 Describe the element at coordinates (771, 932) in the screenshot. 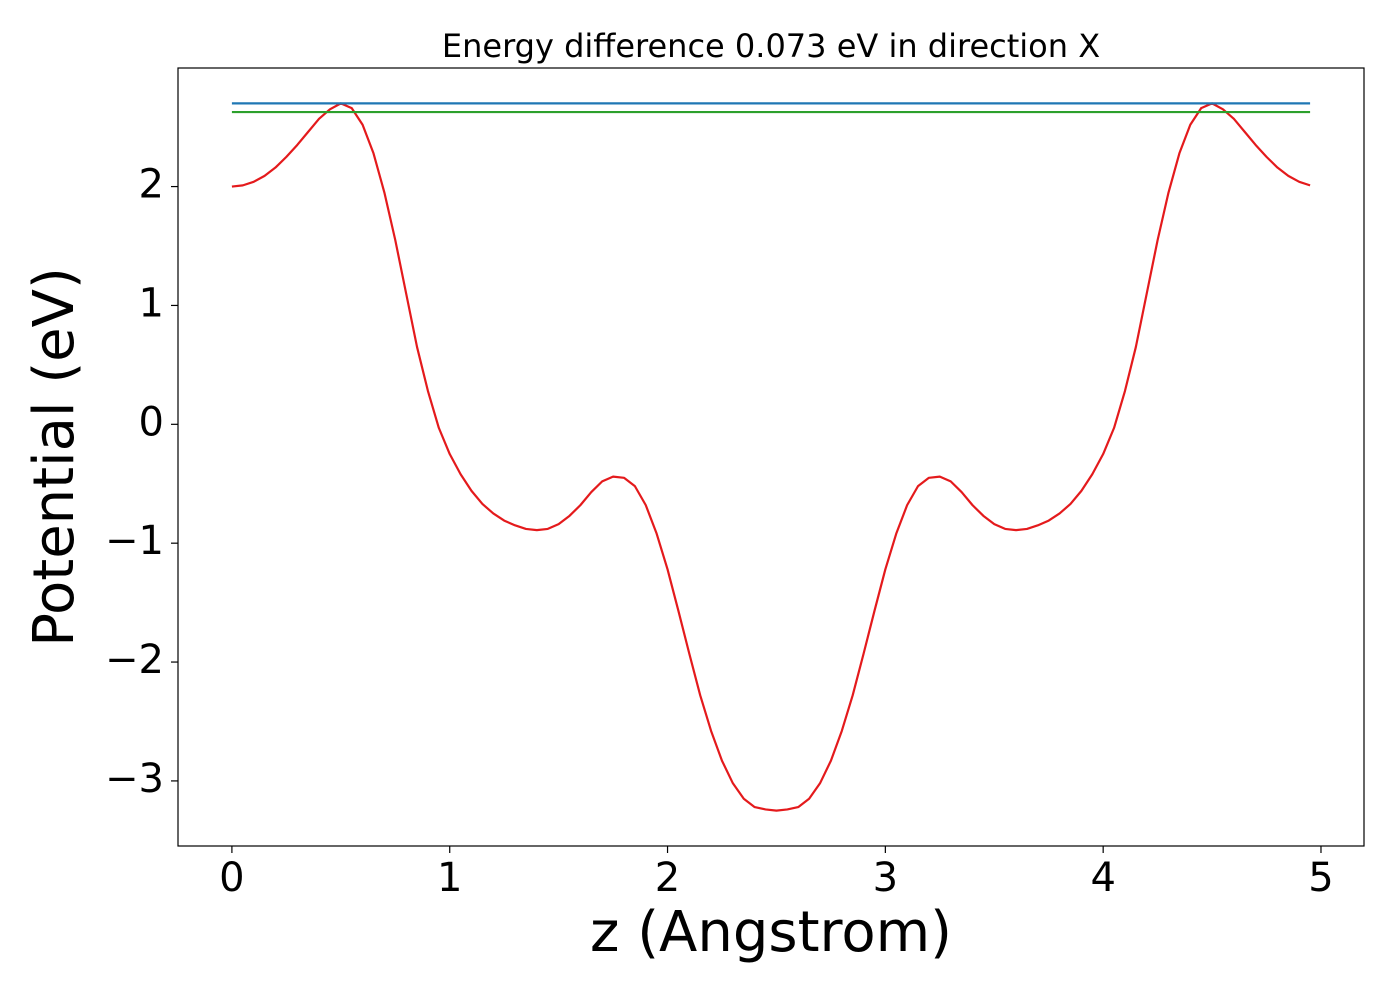

I see `x-axis-label: z (Angstrom)` at that location.